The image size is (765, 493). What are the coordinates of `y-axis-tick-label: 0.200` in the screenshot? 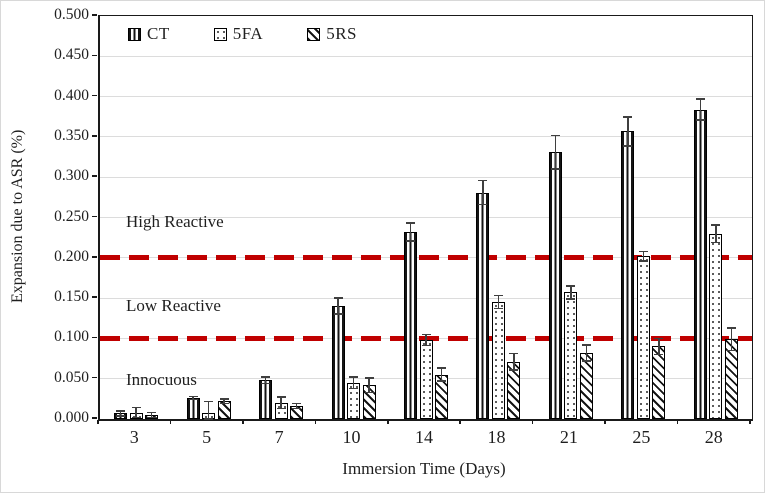 It's located at (71, 256).